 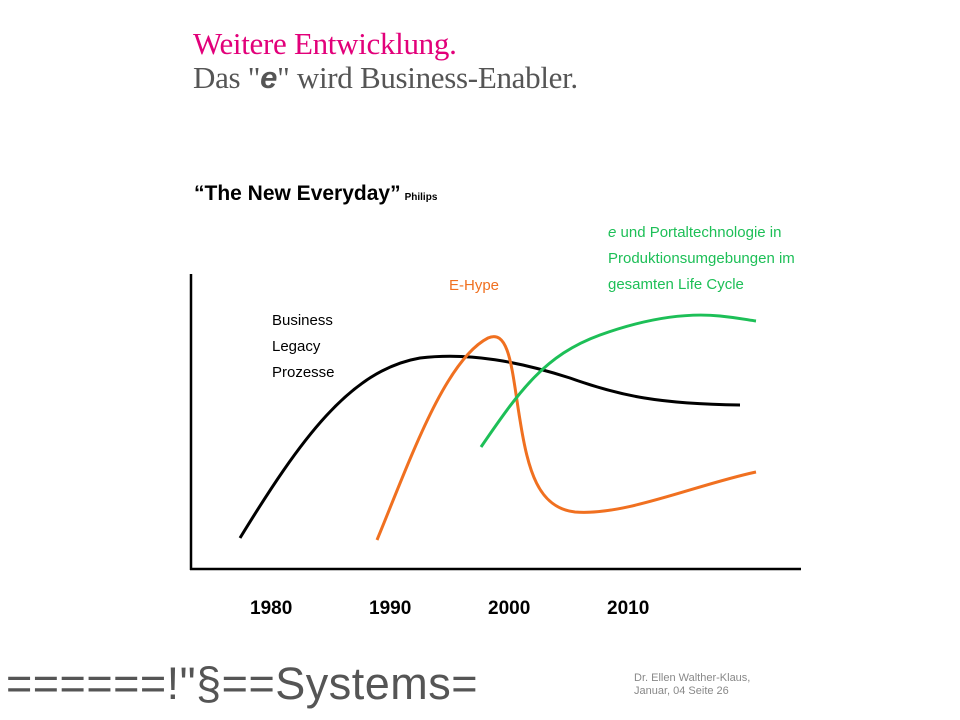 What do you see at coordinates (509, 608) in the screenshot?
I see `x-tick-label-2000: 2000` at bounding box center [509, 608].